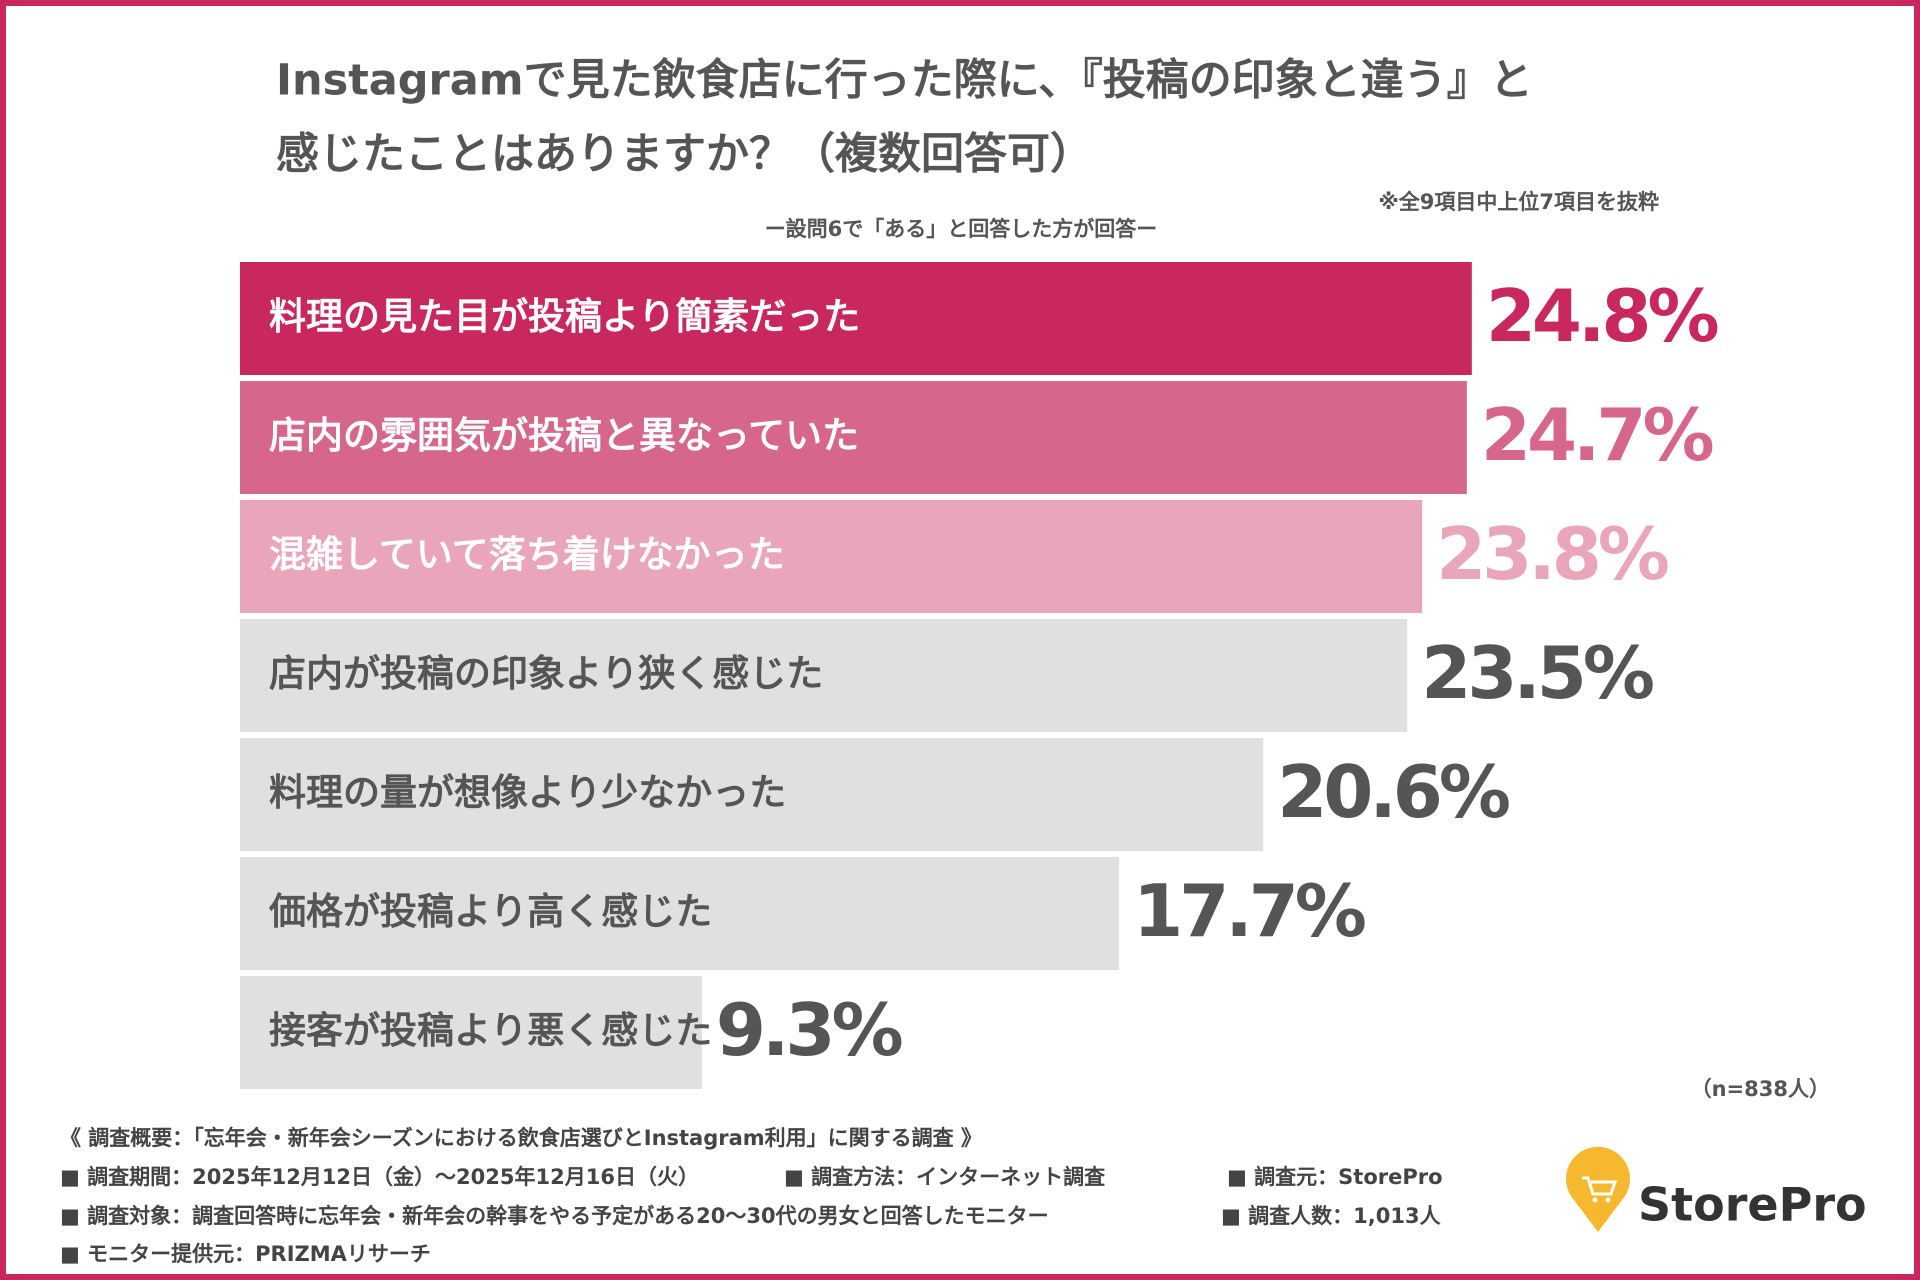 Image resolution: width=1920 pixels, height=1280 pixels. Describe the element at coordinates (684, 155) in the screenshot. I see `title-line: 感じたことはありますか？（複数回答可）` at that location.